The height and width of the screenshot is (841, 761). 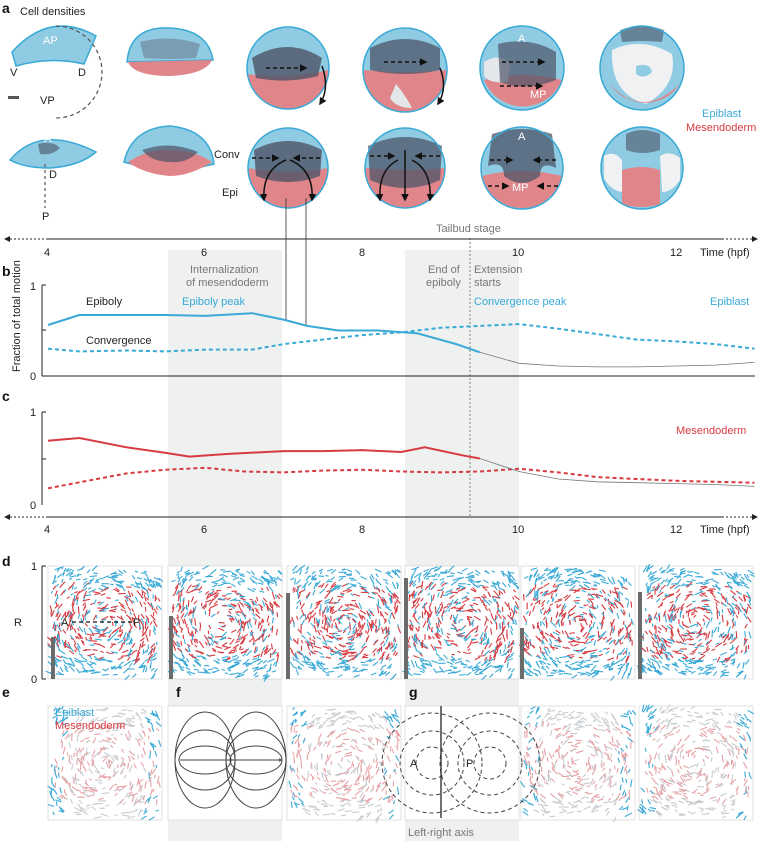 What do you see at coordinates (271, 168) in the screenshot?
I see `embryo-bottom-3: Conv Epi` at bounding box center [271, 168].